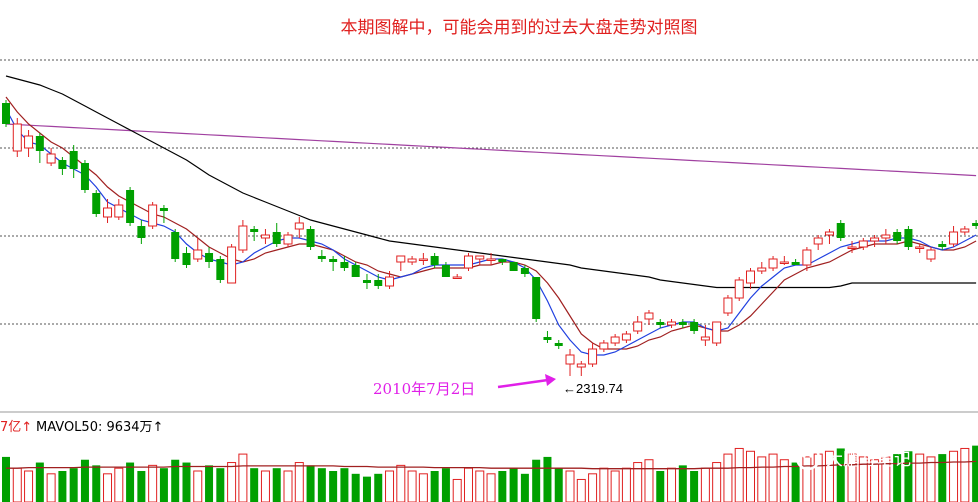  I want to click on vol-label: 7亿↑, so click(16, 427).